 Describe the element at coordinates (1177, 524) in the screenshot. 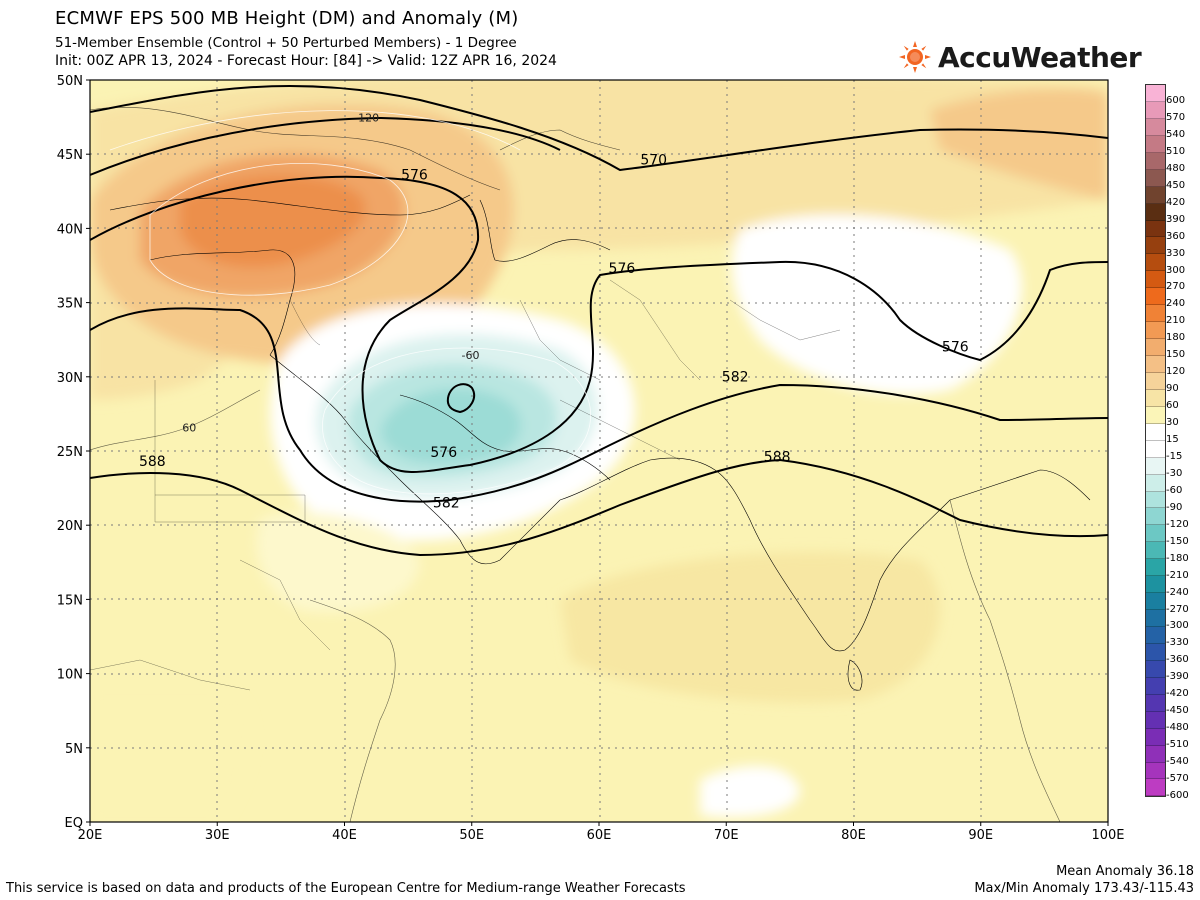

I see `colorbar-level-label: -120` at that location.